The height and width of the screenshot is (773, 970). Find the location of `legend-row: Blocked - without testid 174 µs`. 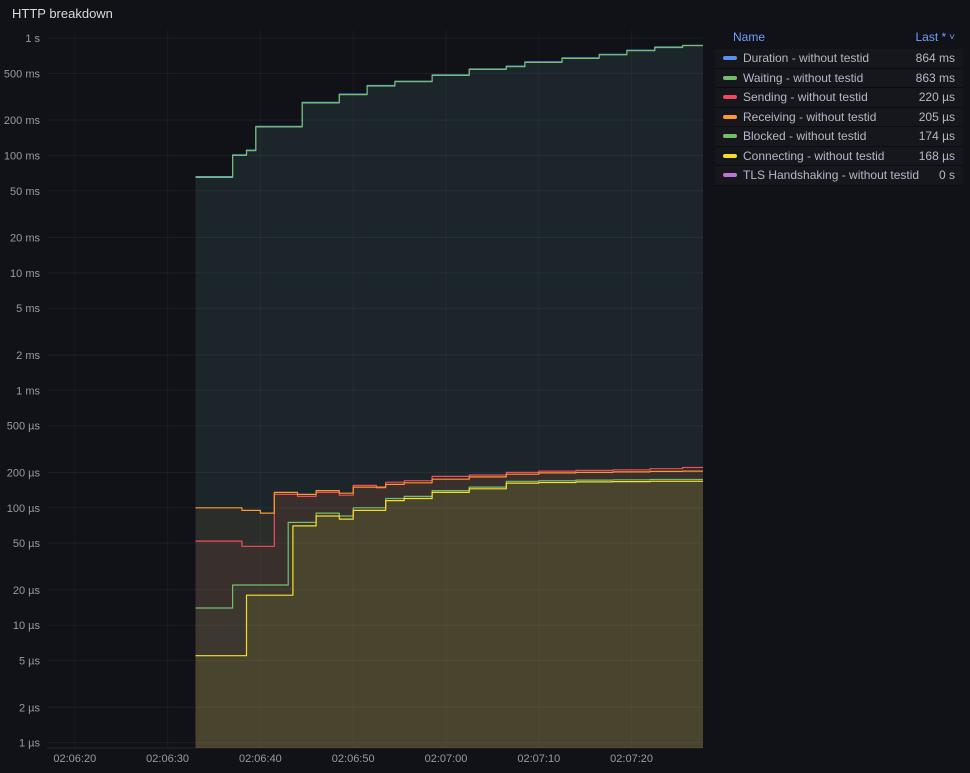

legend-row: Blocked - without testid 174 µs is located at coordinates (839, 137).